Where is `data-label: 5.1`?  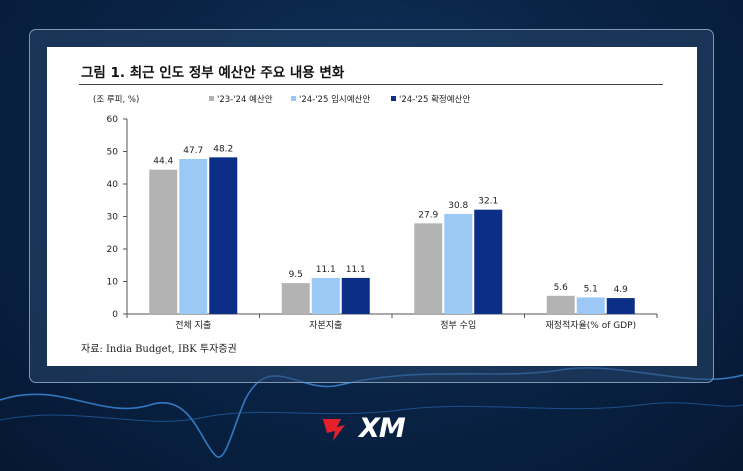 data-label: 5.1 is located at coordinates (591, 289).